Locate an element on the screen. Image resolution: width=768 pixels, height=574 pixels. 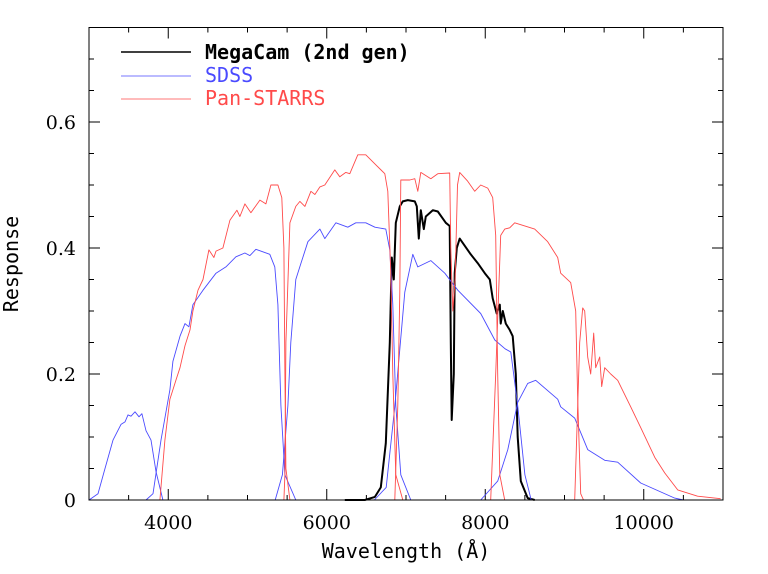
y-tick-label: 0.4 is located at coordinates (61, 249).